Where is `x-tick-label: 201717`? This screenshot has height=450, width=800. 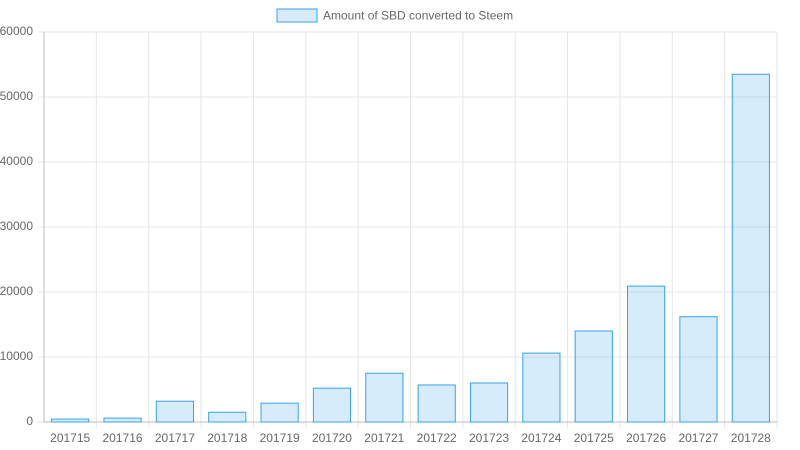
x-tick-label: 201717 is located at coordinates (175, 438).